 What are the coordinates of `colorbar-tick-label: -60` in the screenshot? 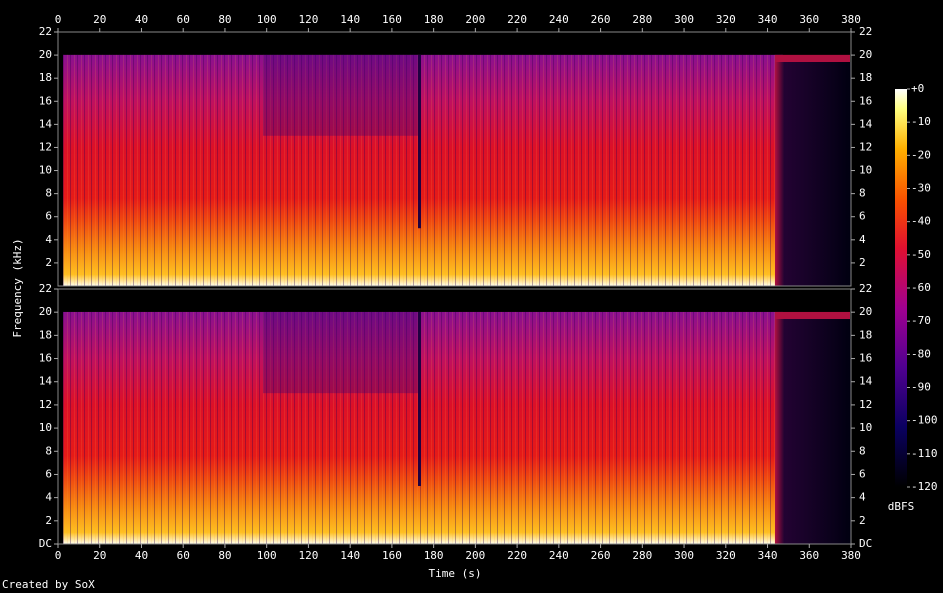 It's located at (921, 287).